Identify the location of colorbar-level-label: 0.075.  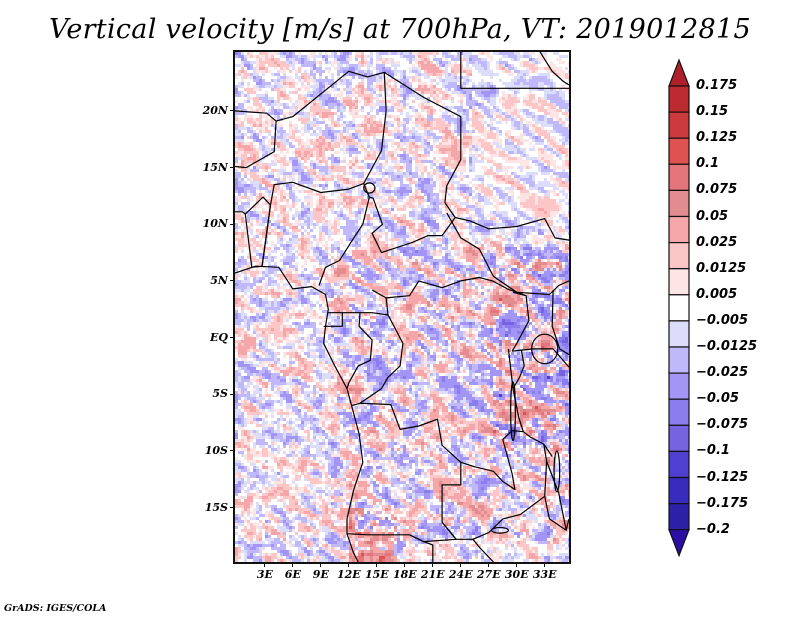
(717, 190).